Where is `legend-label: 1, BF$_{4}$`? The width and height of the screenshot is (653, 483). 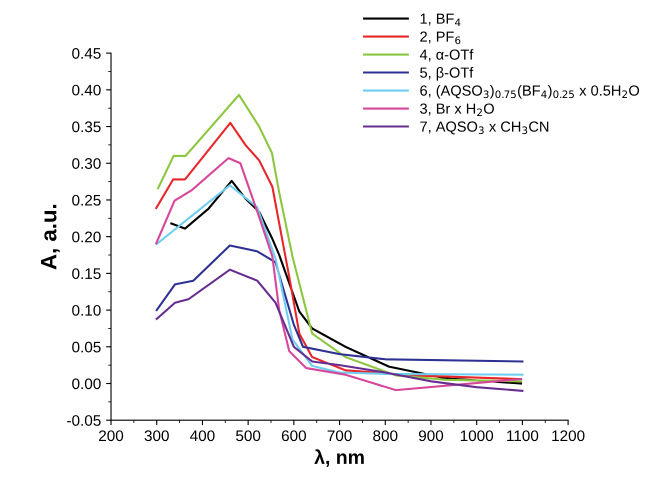
legend-label: 1, BF$_{4}$ is located at coordinates (440, 20).